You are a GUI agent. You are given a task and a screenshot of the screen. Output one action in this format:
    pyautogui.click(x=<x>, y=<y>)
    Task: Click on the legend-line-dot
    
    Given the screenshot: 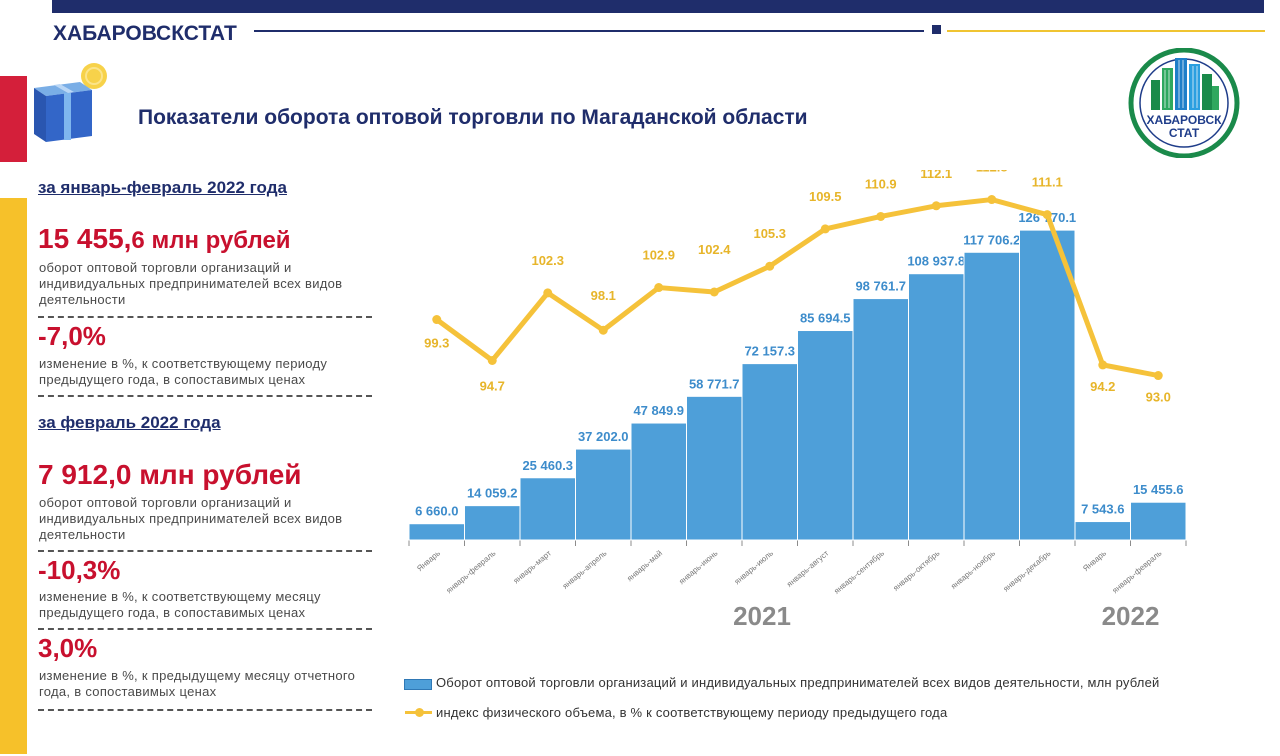 What is the action you would take?
    pyautogui.click(x=419, y=712)
    